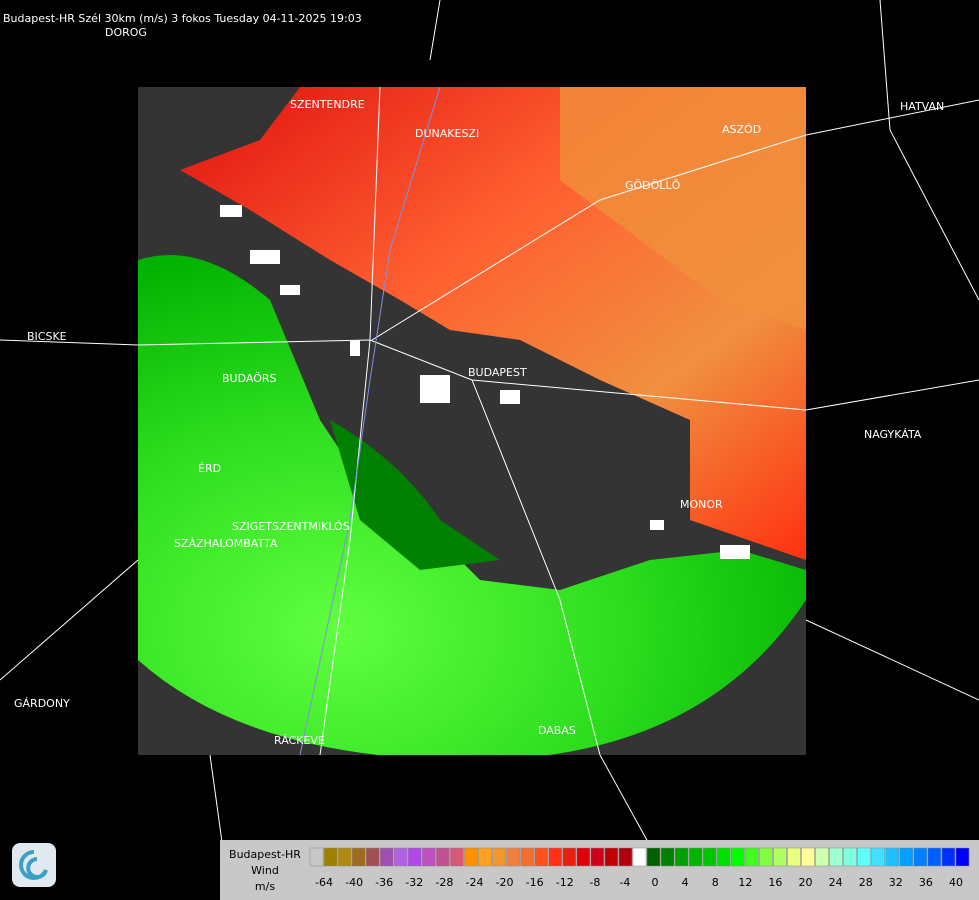 This screenshot has height=900, width=979. What do you see at coordinates (685, 882) in the screenshot?
I see `legend-tick: 4` at bounding box center [685, 882].